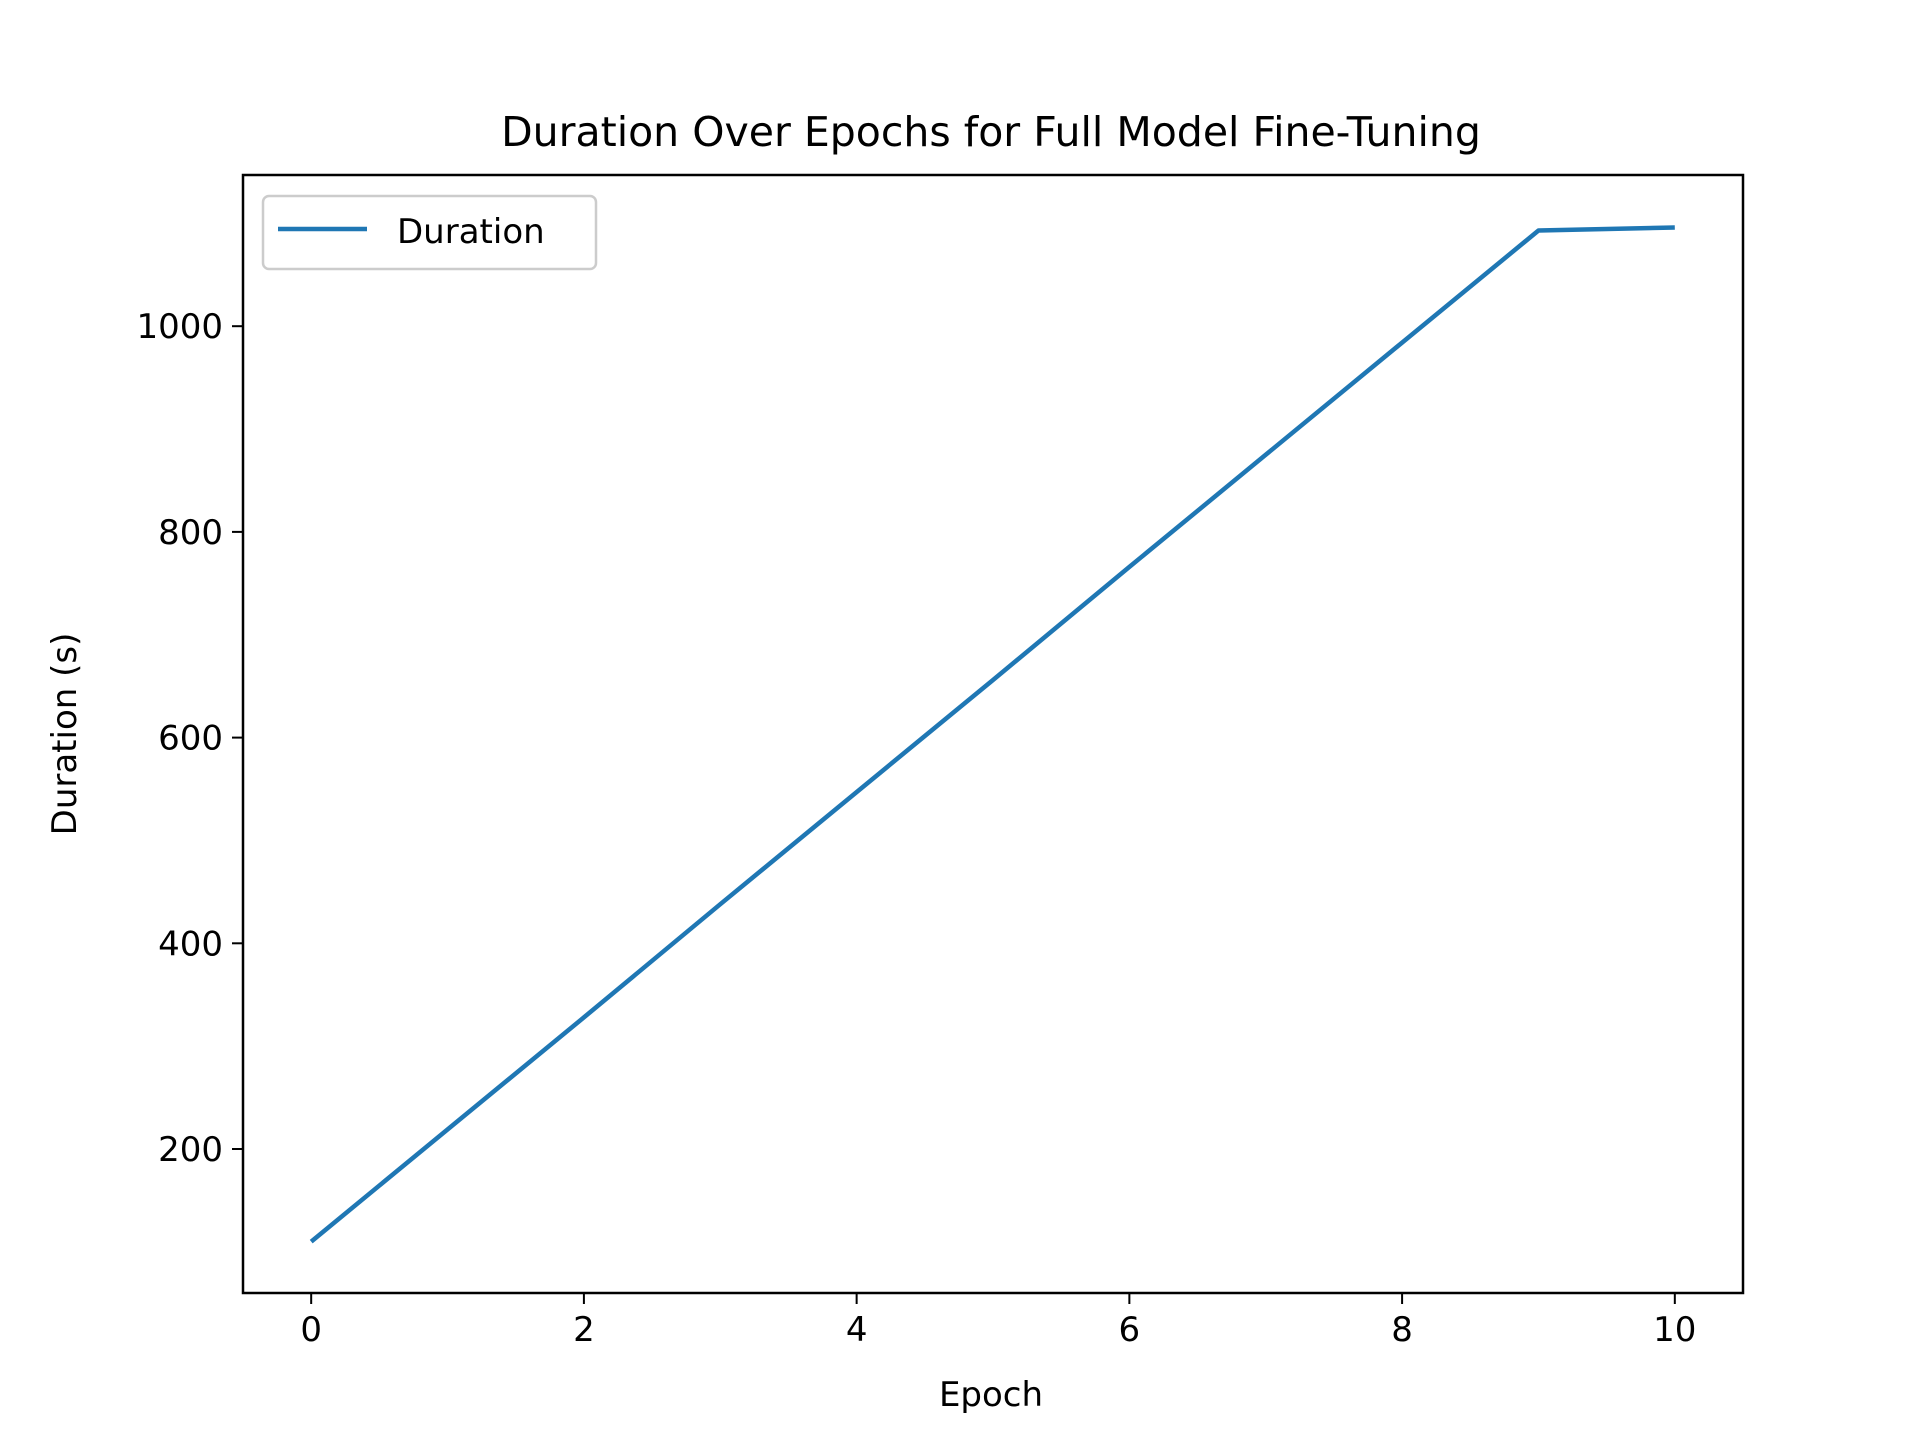 The image size is (1920, 1440). I want to click on y-axis-title: Duration (s), so click(65, 734).